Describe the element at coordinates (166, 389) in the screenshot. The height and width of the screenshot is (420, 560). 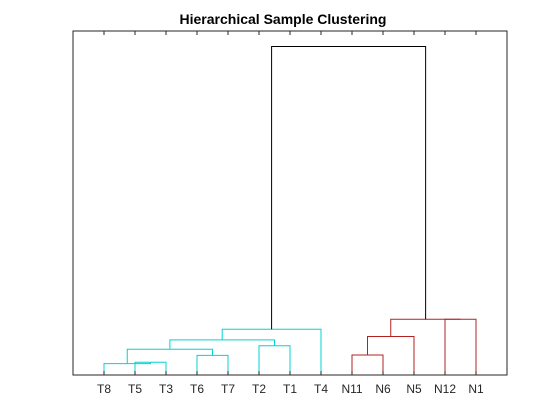
I see `x-tick-label-t3: T3` at that location.